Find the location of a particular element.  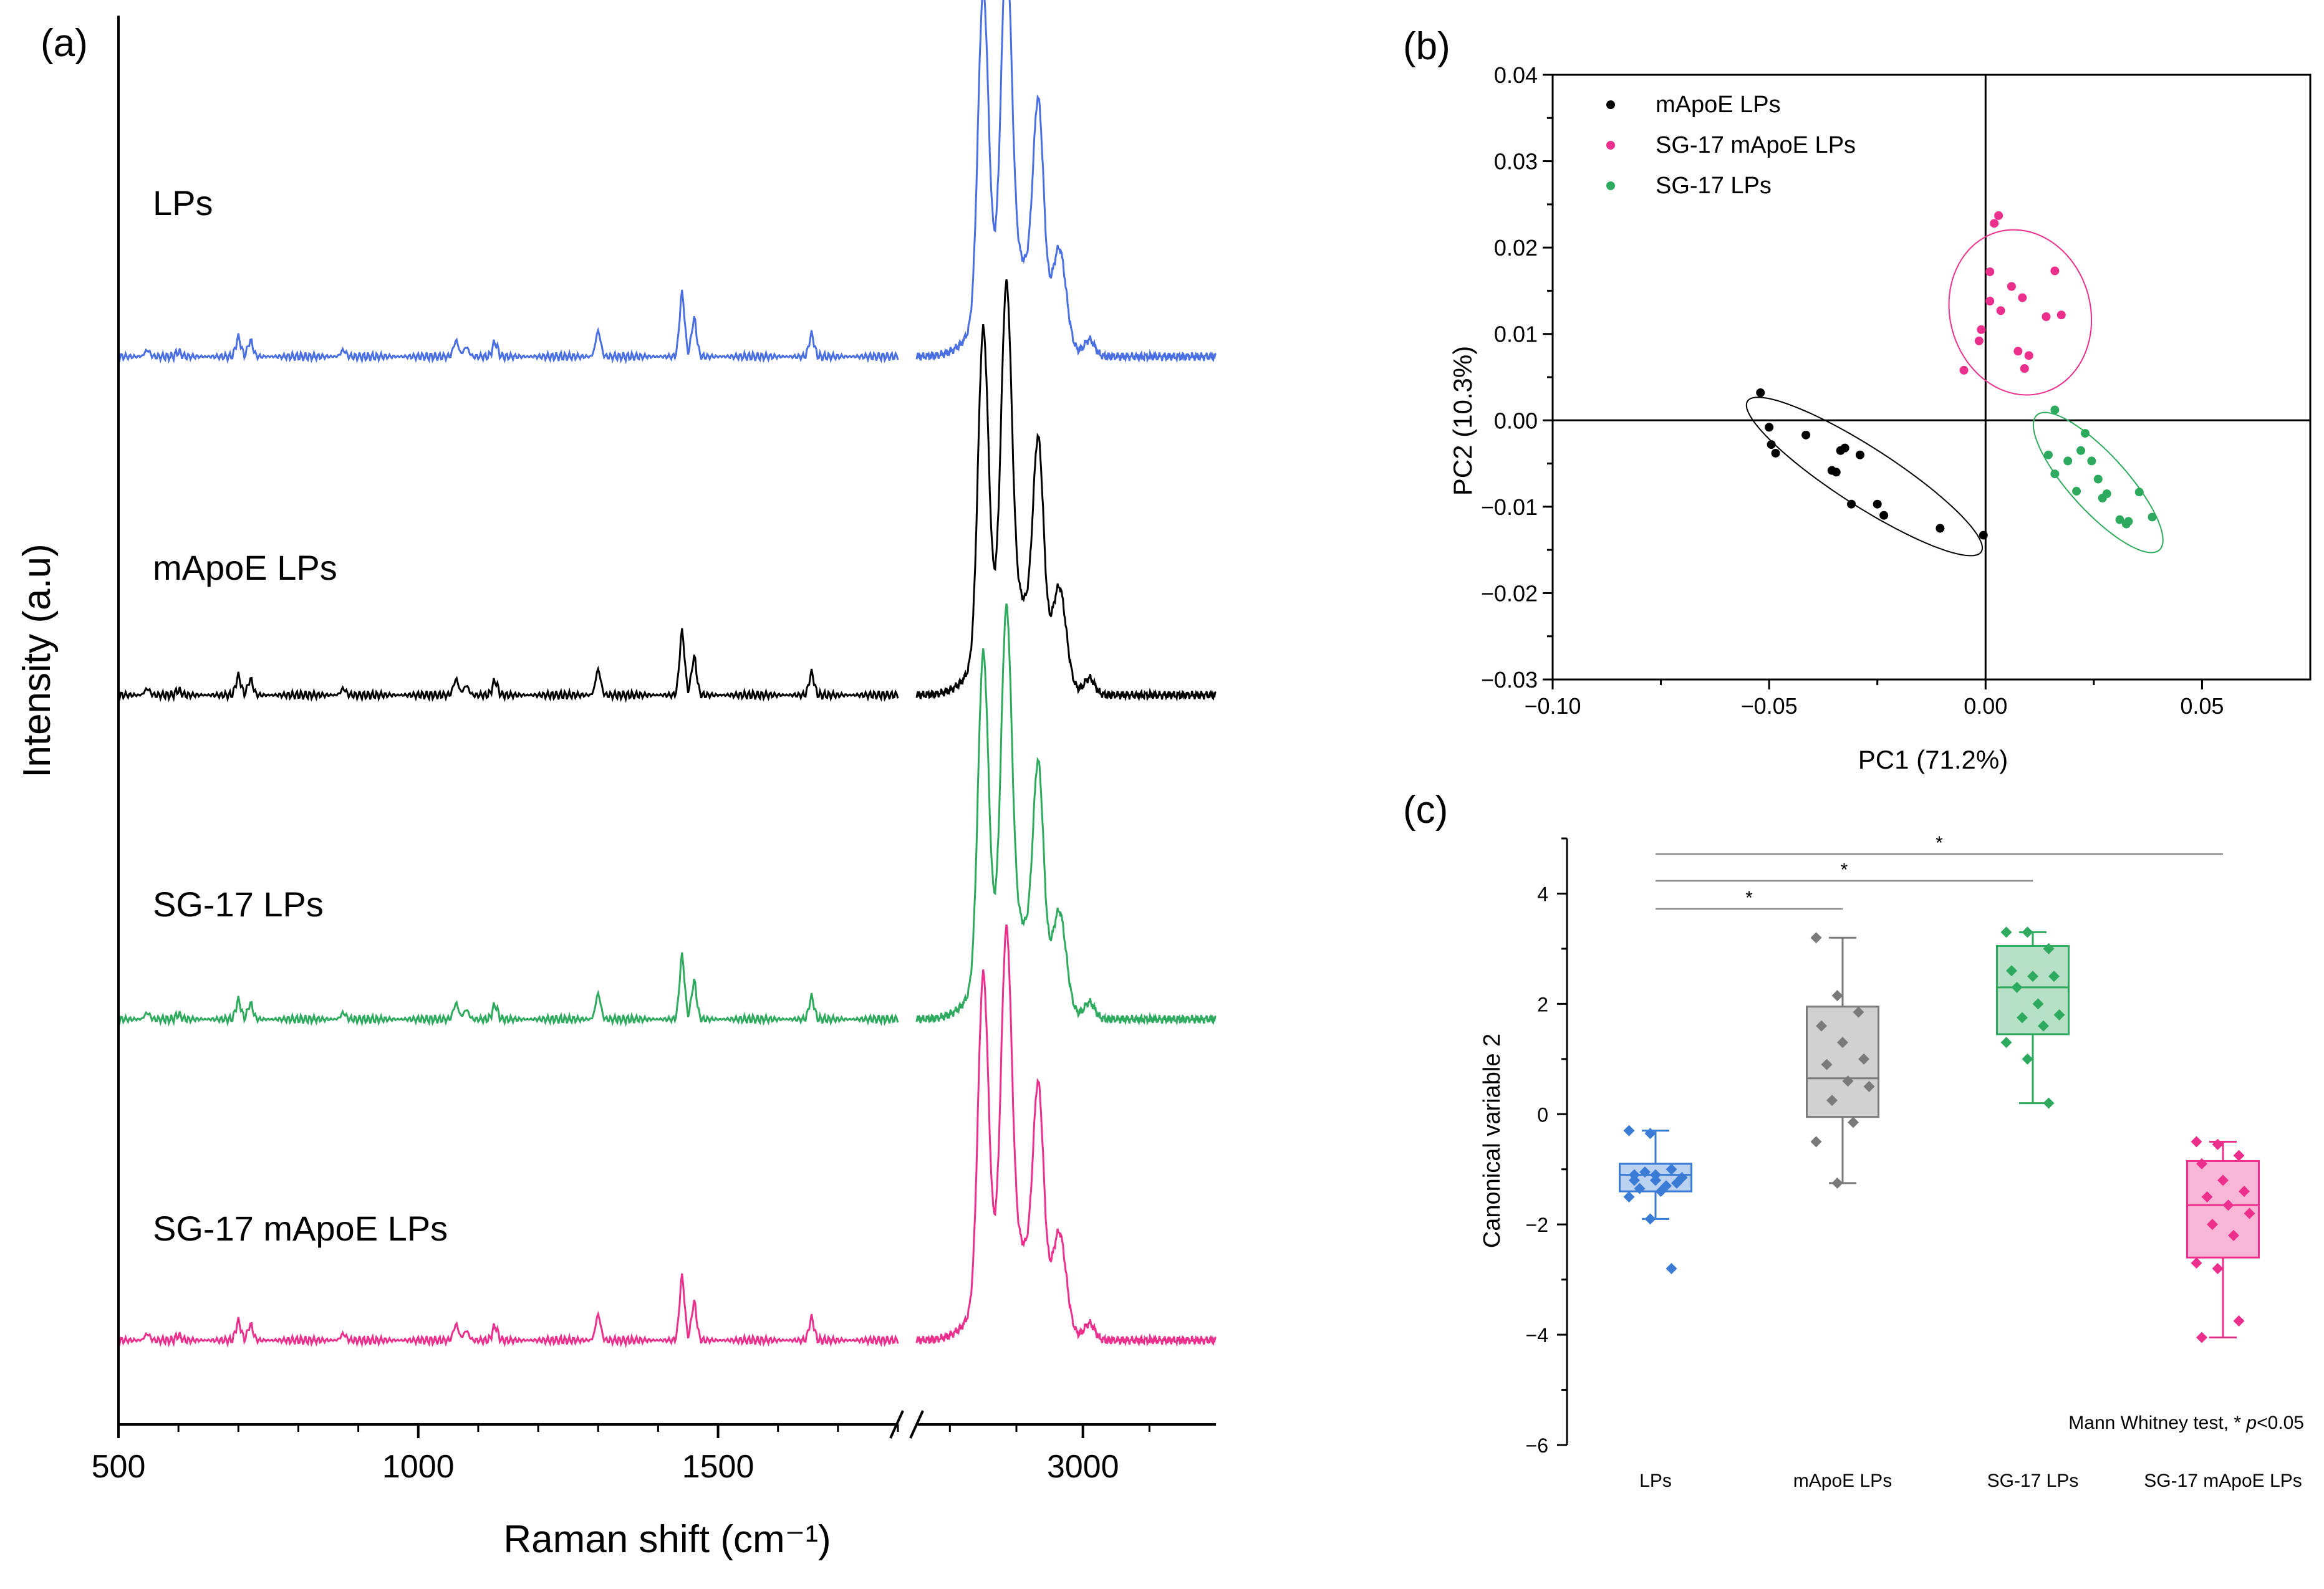

box-iqr is located at coordinates (1842, 1062).